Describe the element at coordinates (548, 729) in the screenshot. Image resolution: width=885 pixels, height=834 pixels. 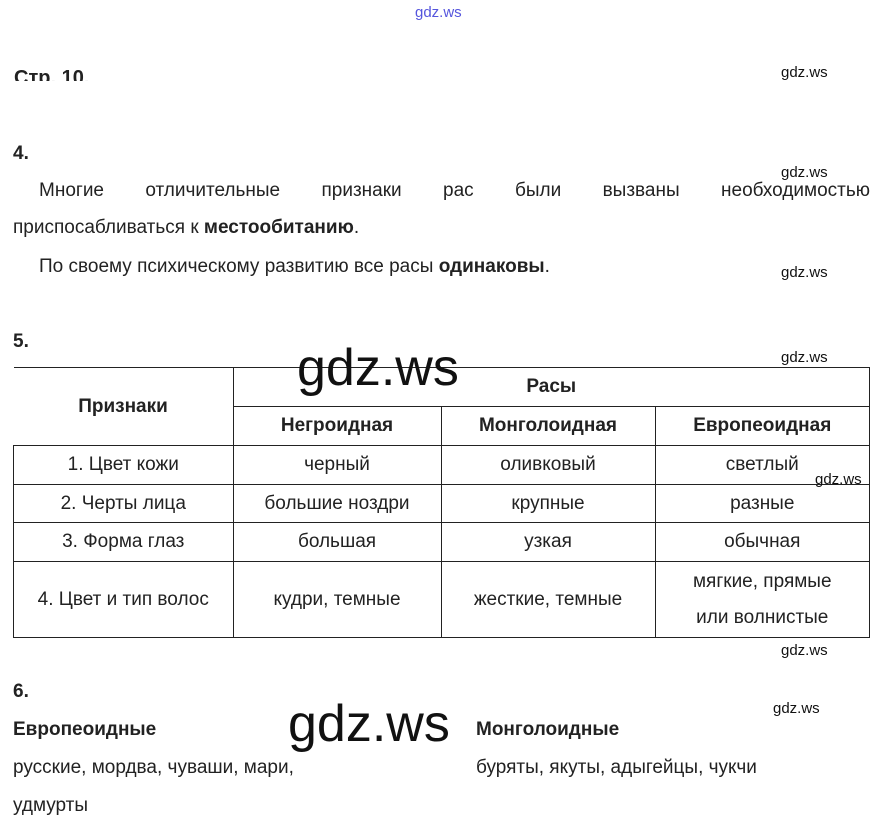
I see `mongoloid-title: Монголоидные` at that location.